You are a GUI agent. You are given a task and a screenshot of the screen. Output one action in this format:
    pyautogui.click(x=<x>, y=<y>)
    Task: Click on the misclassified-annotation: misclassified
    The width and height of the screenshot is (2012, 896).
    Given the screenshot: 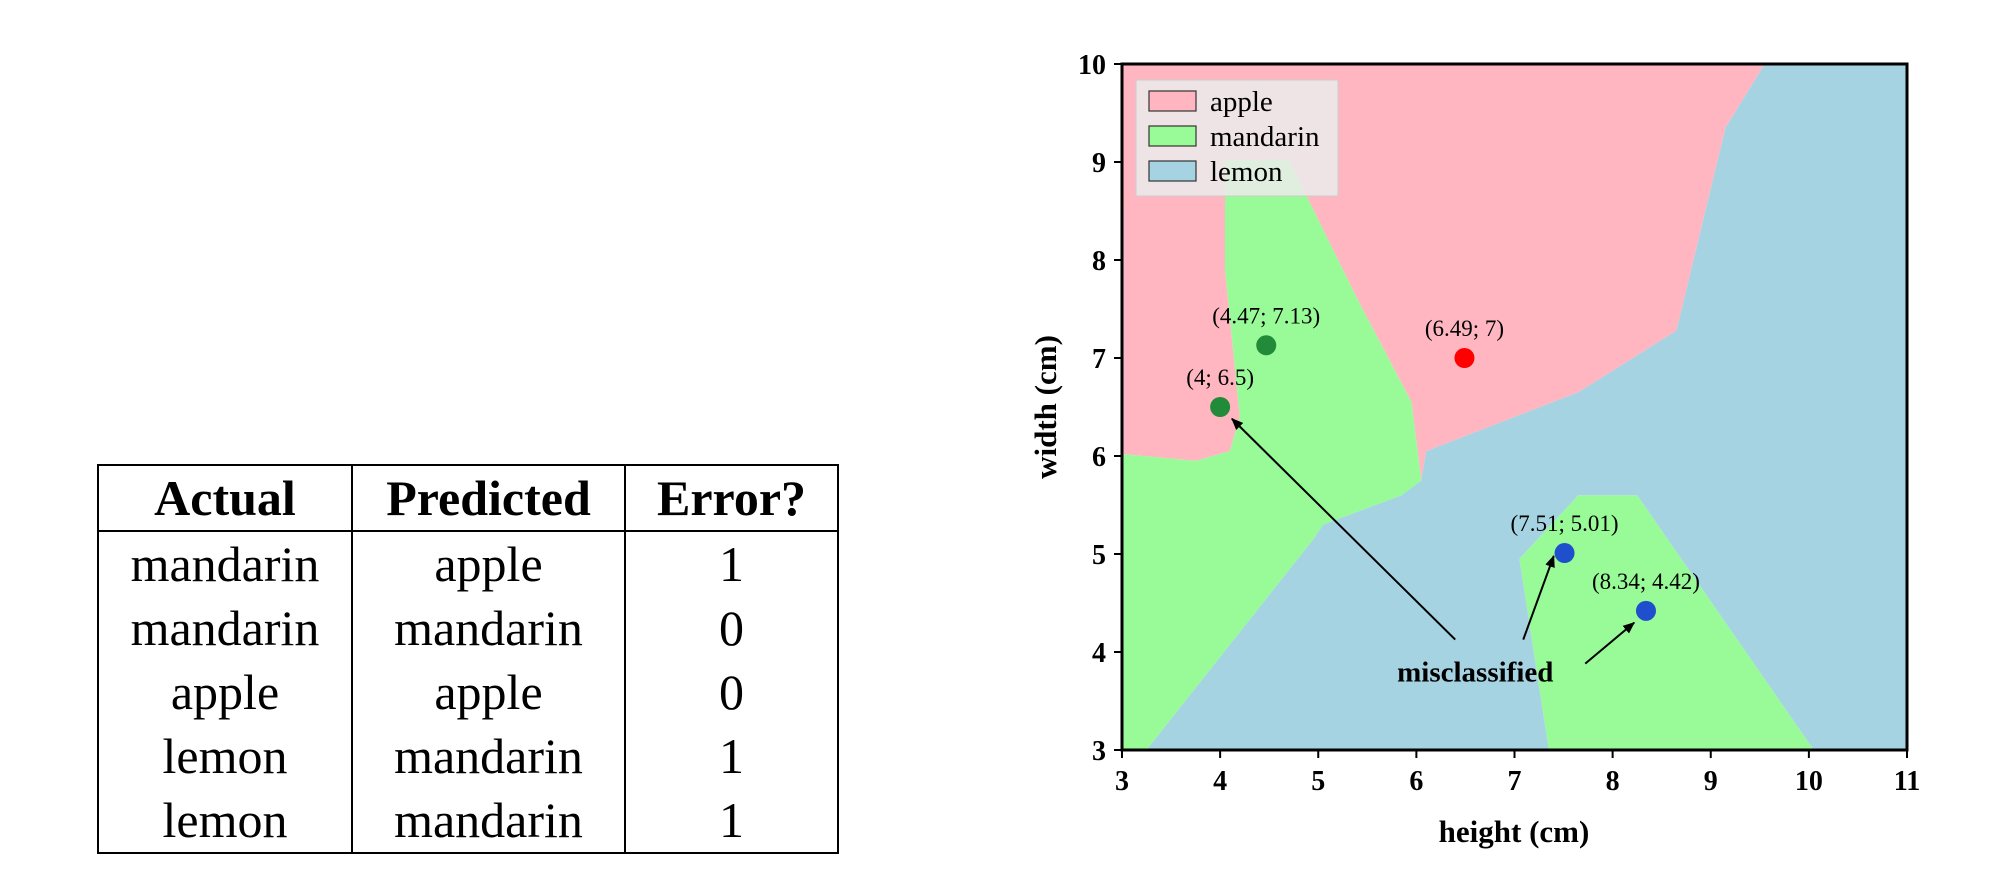 What is the action you would take?
    pyautogui.click(x=1433, y=553)
    